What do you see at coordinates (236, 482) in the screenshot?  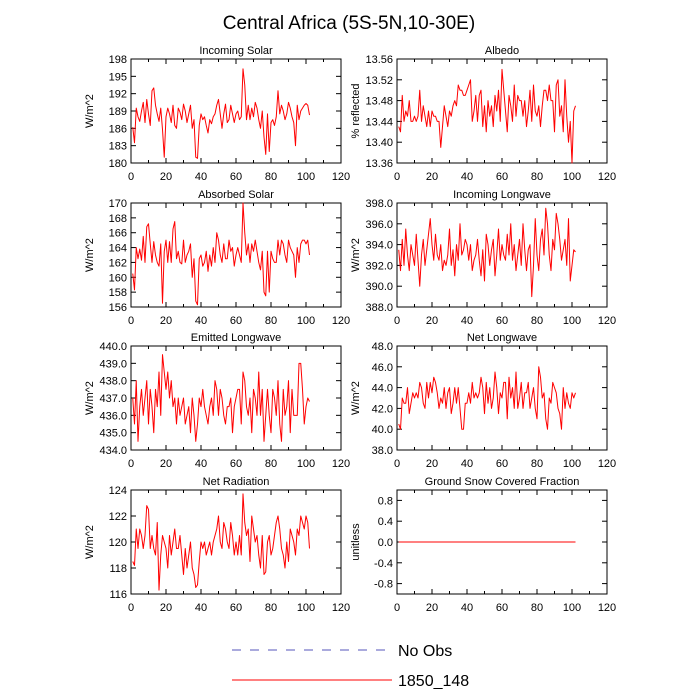 I see `panel-title: Net Radiation` at bounding box center [236, 482].